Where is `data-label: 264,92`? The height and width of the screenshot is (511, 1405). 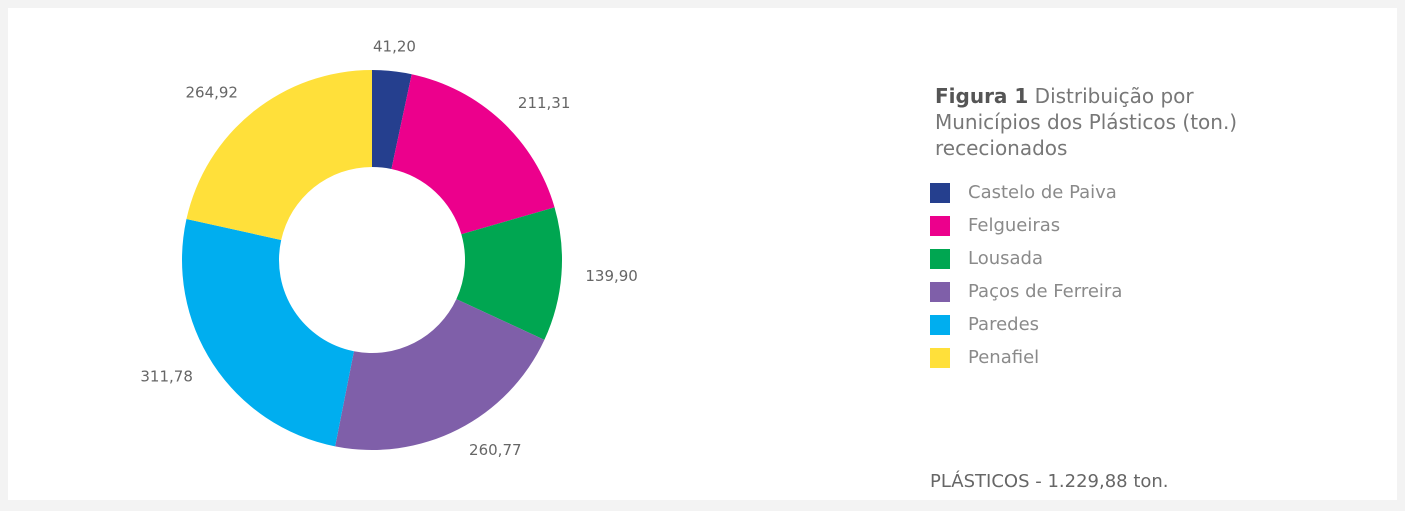 data-label: 264,92 is located at coordinates (211, 93).